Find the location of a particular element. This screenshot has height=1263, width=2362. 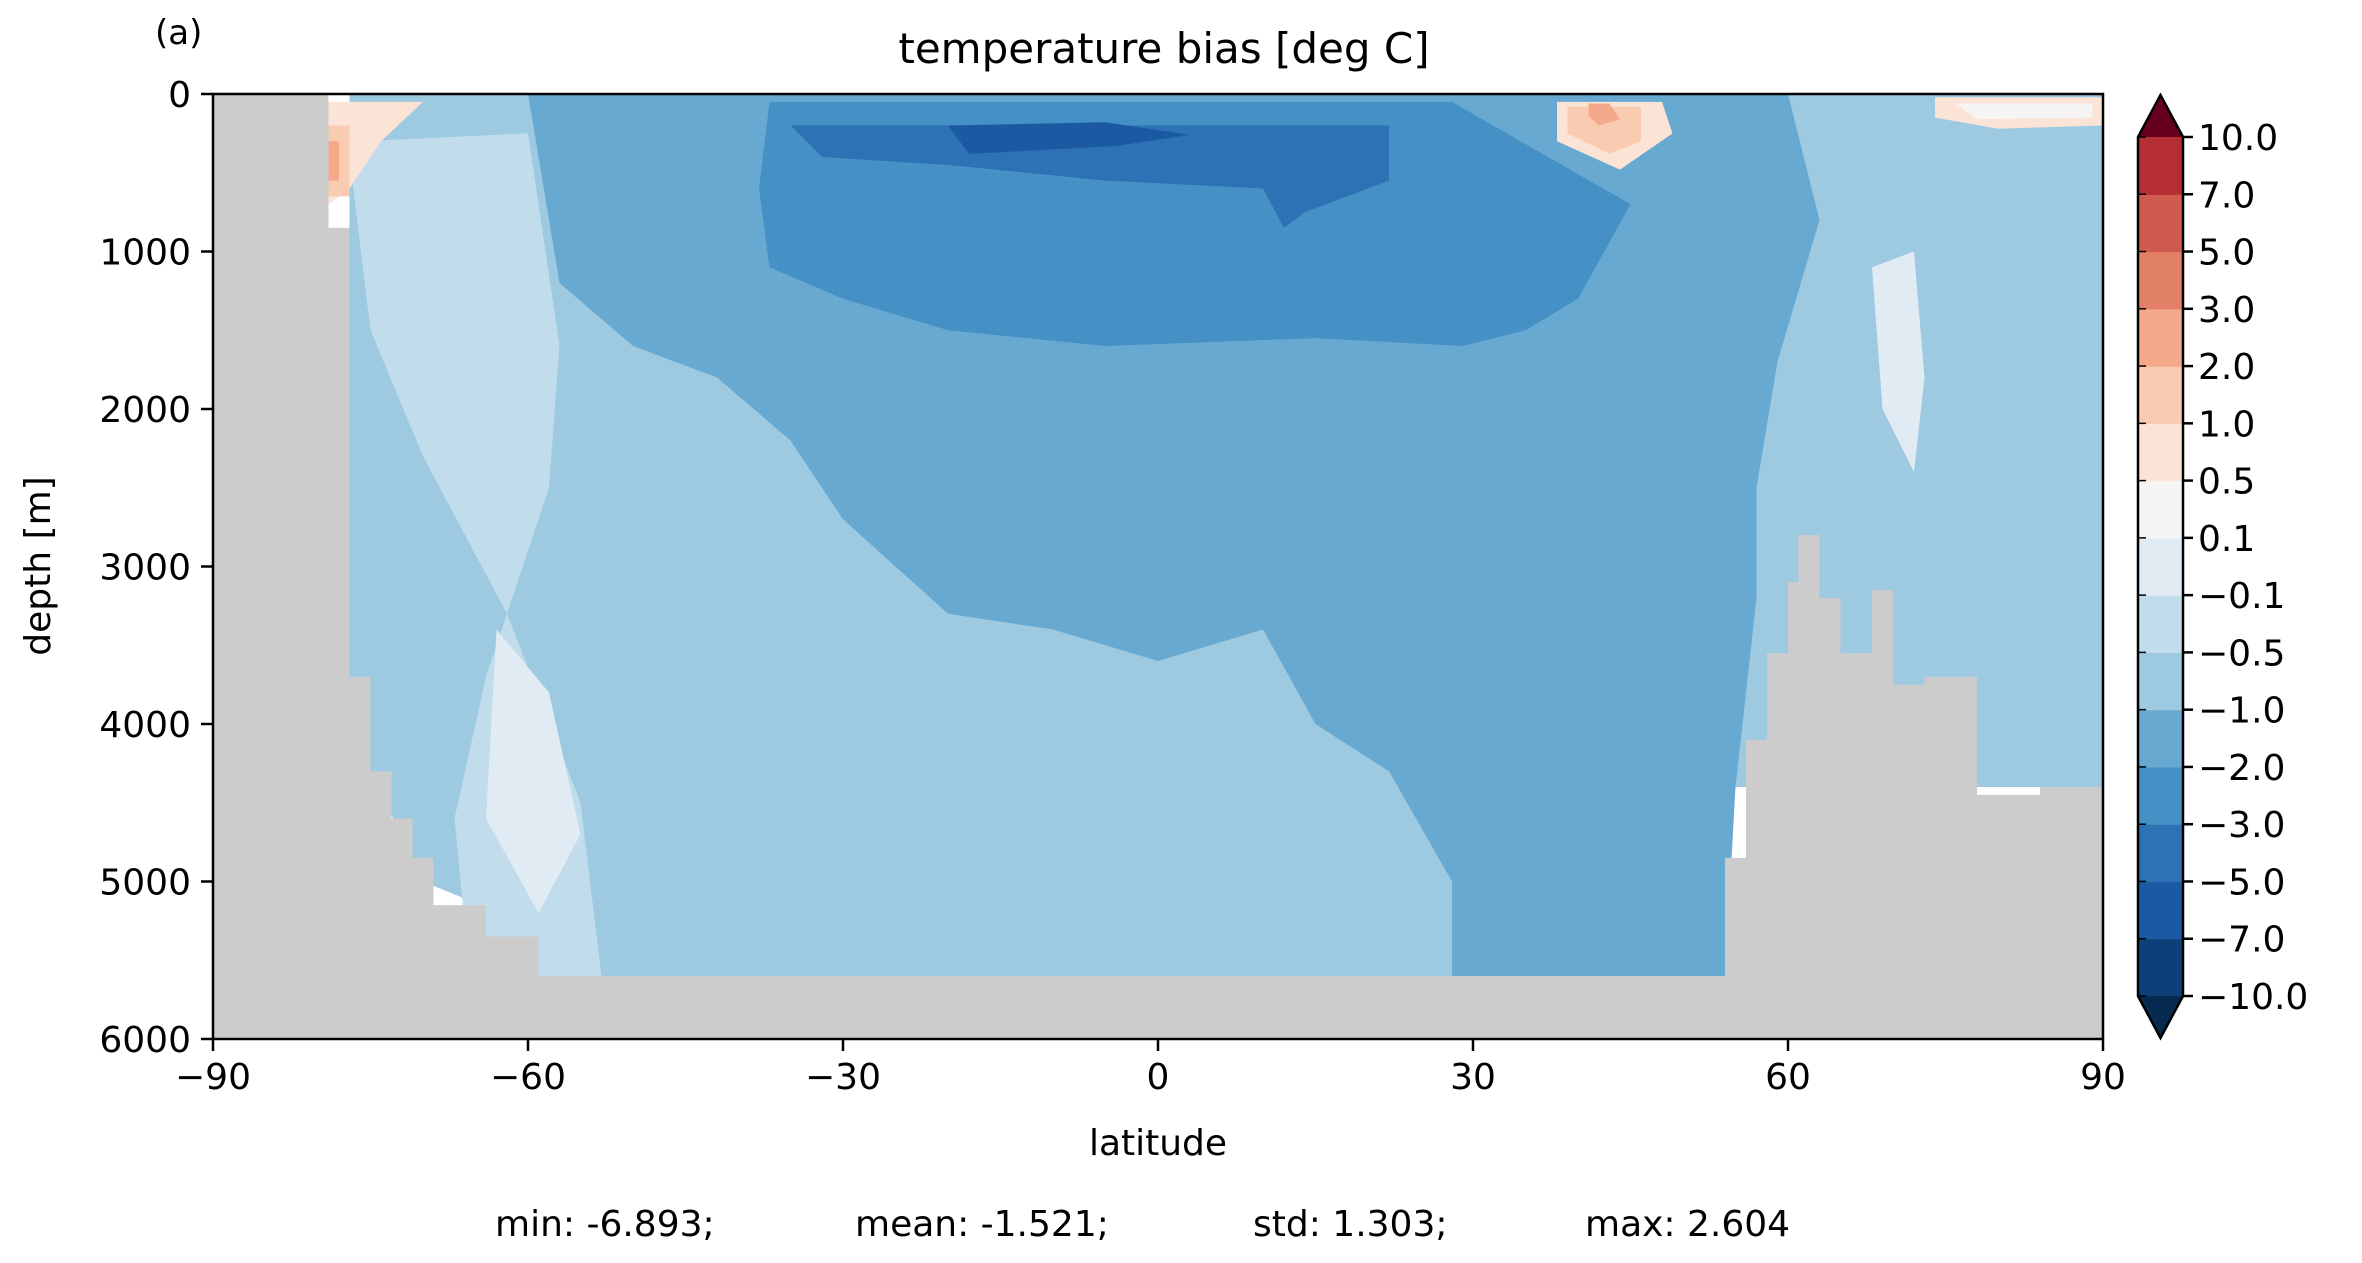

y-tick-label: 1000 is located at coordinates (145, 253).